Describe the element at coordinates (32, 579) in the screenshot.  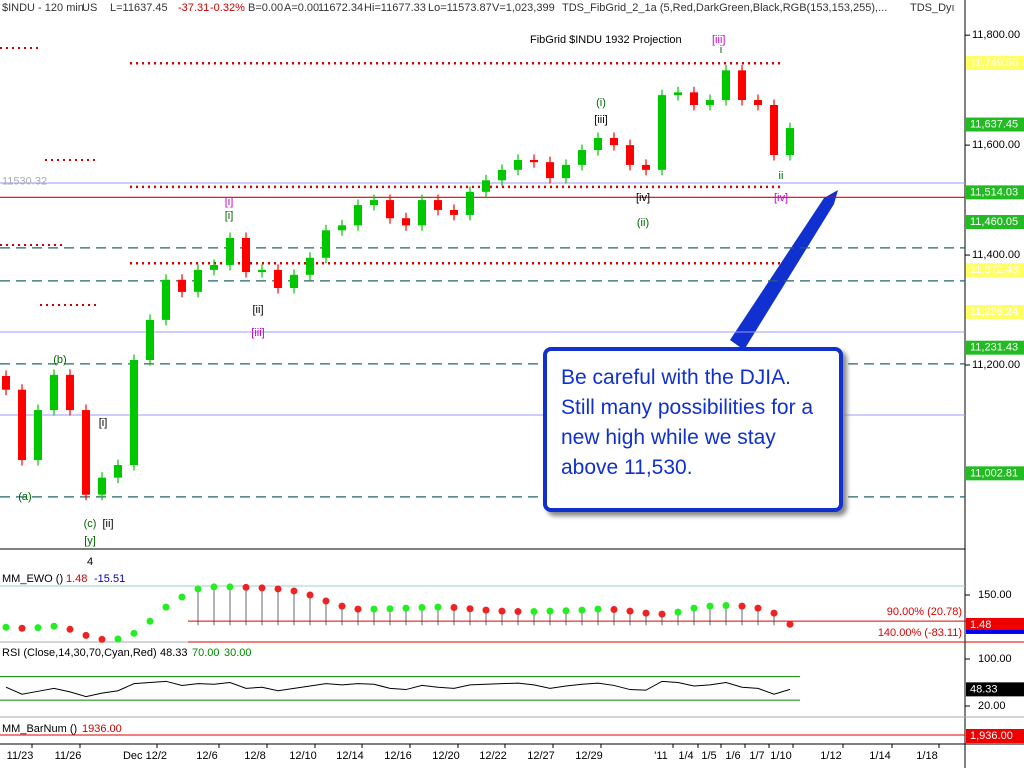
I see `ewo-label: MM_EWO ()` at that location.